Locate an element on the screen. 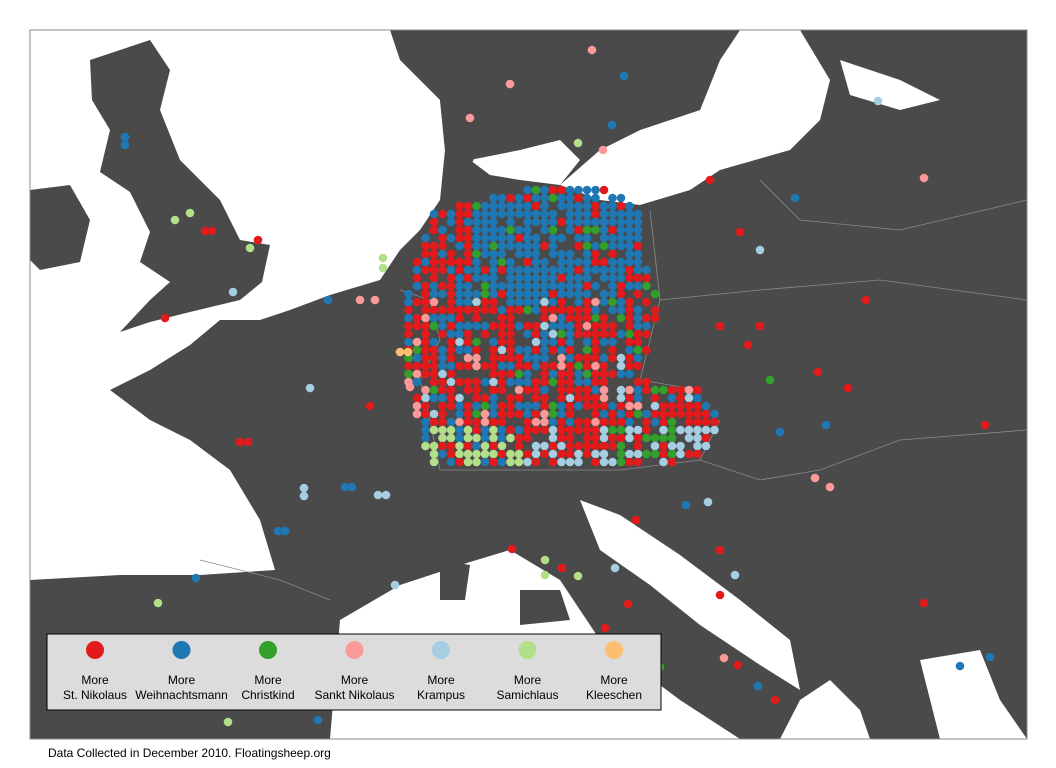  legend-label: Christkind is located at coordinates (267, 695).